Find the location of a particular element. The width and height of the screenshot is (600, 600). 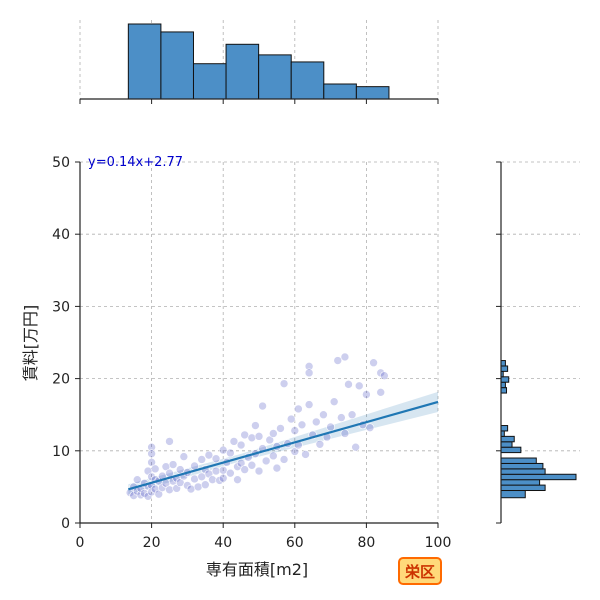

x-tick-label: 100 is located at coordinates (438, 543).